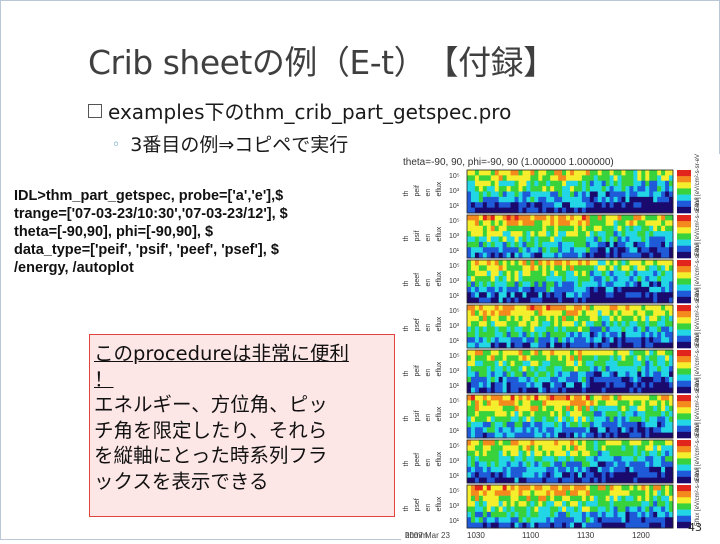 The image size is (720, 544). Describe the element at coordinates (211, 455) in the screenshot. I see `callout-line: を縦軸にとった時系列フラ` at that location.